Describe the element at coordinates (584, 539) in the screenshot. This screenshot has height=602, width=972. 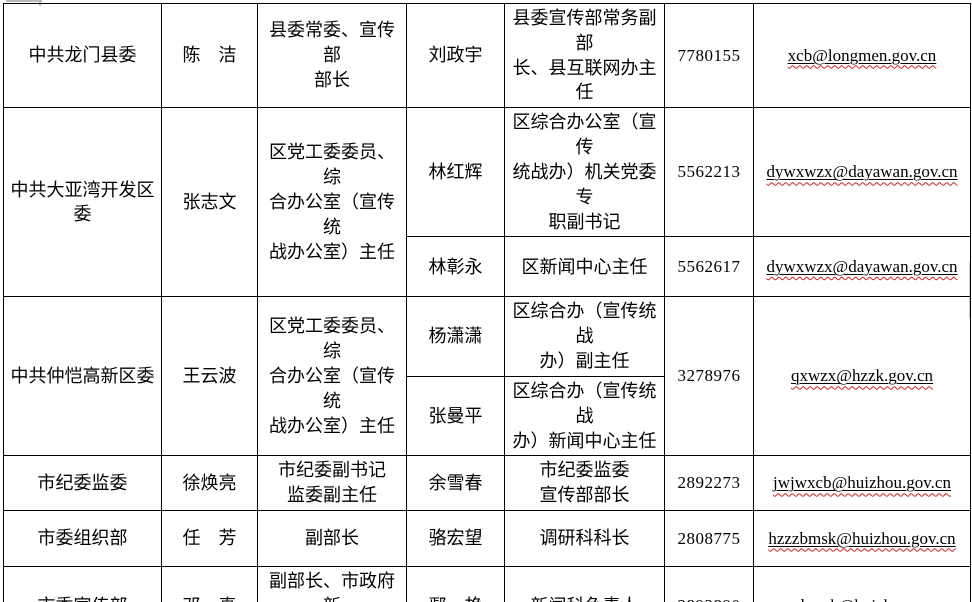
I see `contact-title-cell: 调研科科长` at that location.